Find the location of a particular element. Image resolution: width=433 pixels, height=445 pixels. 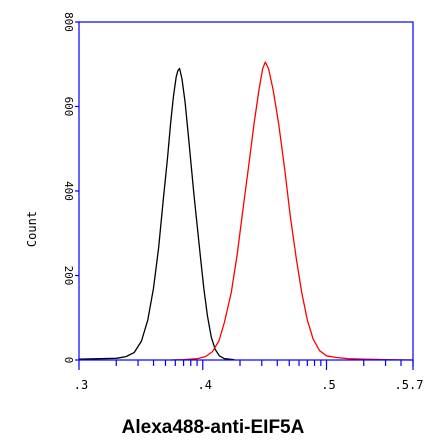

x-tick-label: .4 is located at coordinates (205, 385).